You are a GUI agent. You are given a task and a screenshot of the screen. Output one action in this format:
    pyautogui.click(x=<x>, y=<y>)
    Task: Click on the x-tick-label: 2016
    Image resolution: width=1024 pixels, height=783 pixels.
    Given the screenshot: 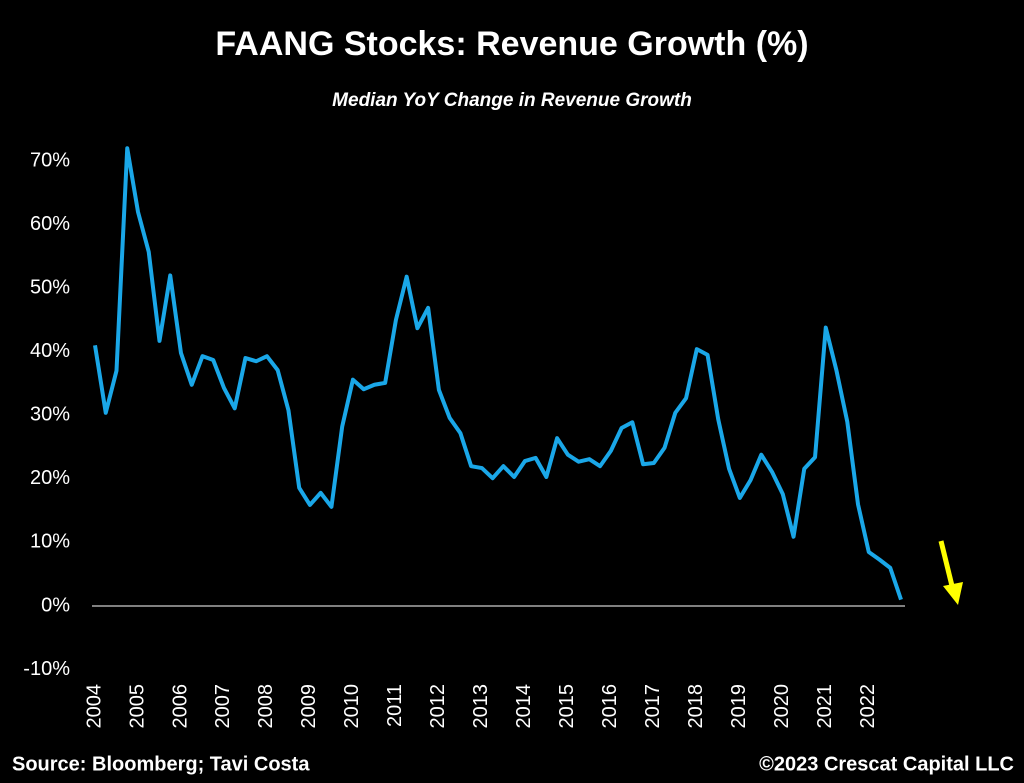 What is the action you would take?
    pyautogui.click(x=610, y=706)
    